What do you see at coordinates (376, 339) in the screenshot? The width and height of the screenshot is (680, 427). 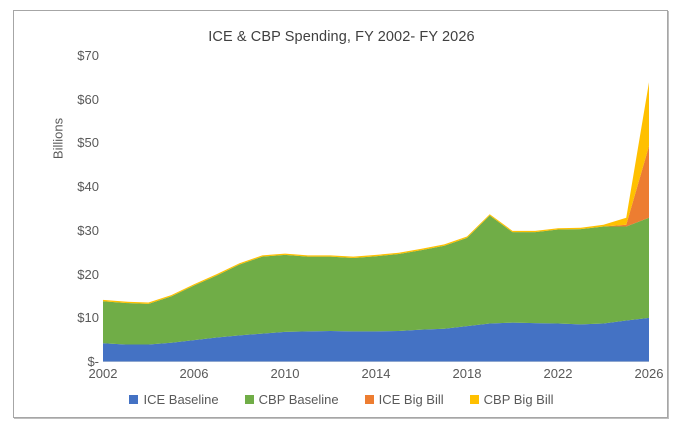 I see `area-series-ice-baseline` at bounding box center [376, 339].